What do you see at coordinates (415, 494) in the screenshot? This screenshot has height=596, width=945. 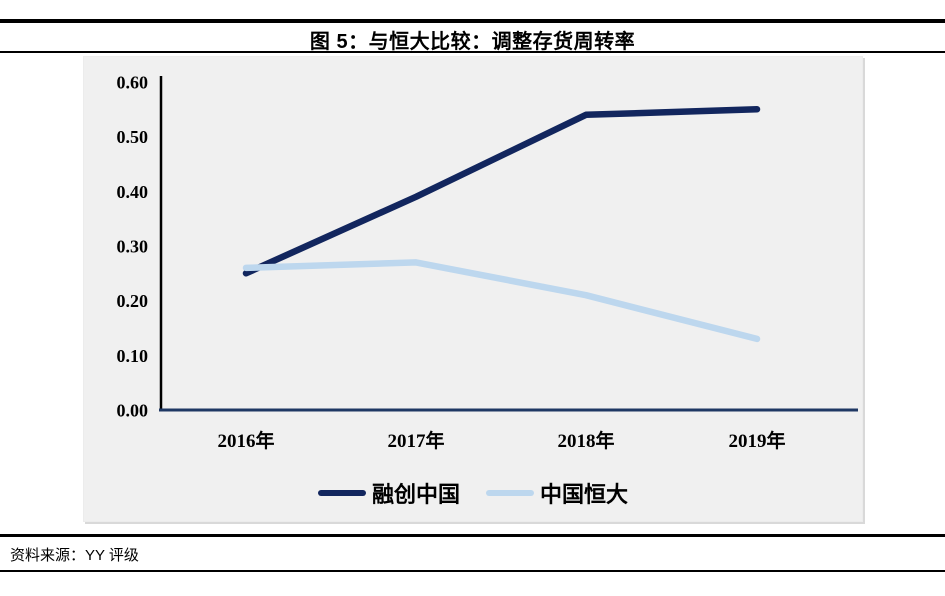 I see `legend-label: 融创中国` at bounding box center [415, 494].